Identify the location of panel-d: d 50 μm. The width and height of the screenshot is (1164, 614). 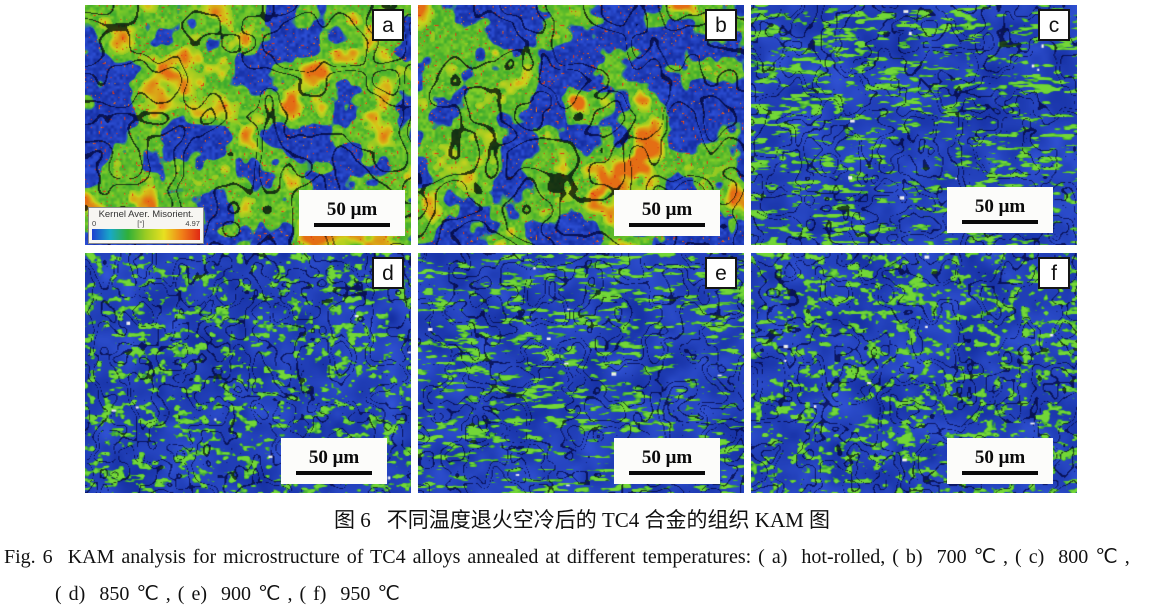
(248, 373).